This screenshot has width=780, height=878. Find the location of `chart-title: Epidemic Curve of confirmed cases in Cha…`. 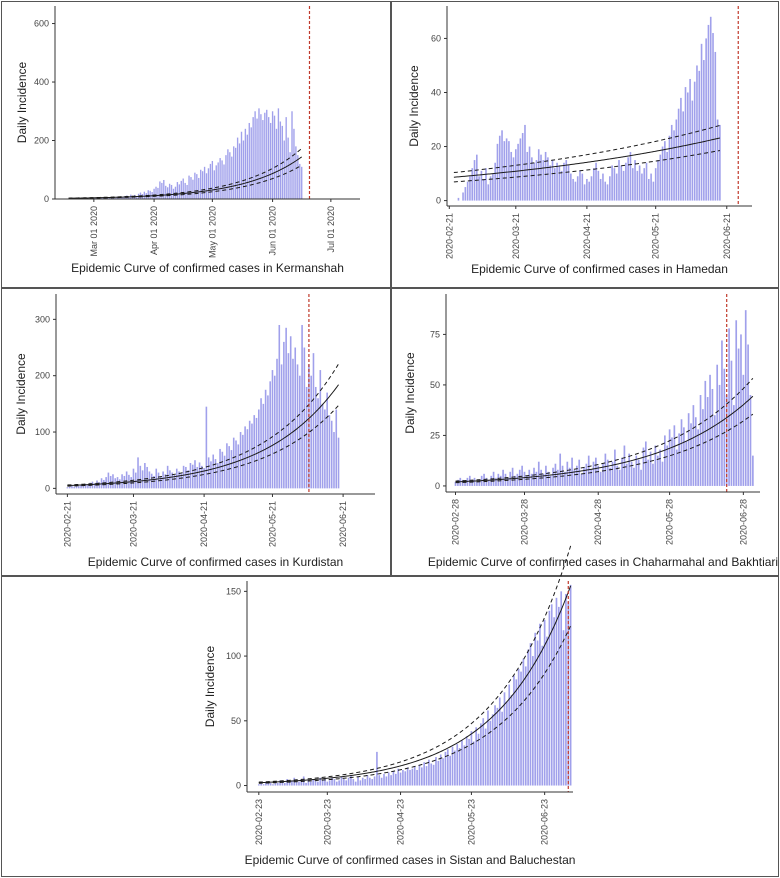

chart-title: Epidemic Curve of confirmed cases in Cha… is located at coordinates (603, 562).